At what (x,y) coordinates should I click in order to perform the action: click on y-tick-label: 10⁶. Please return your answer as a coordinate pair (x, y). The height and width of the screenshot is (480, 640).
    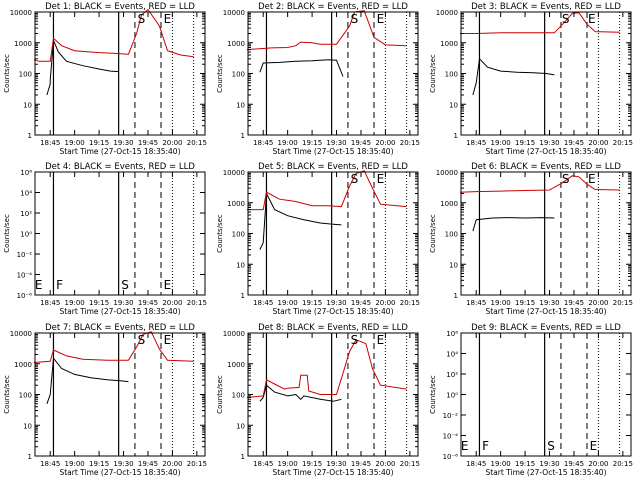
    Looking at the image, I should click on (26, 173).